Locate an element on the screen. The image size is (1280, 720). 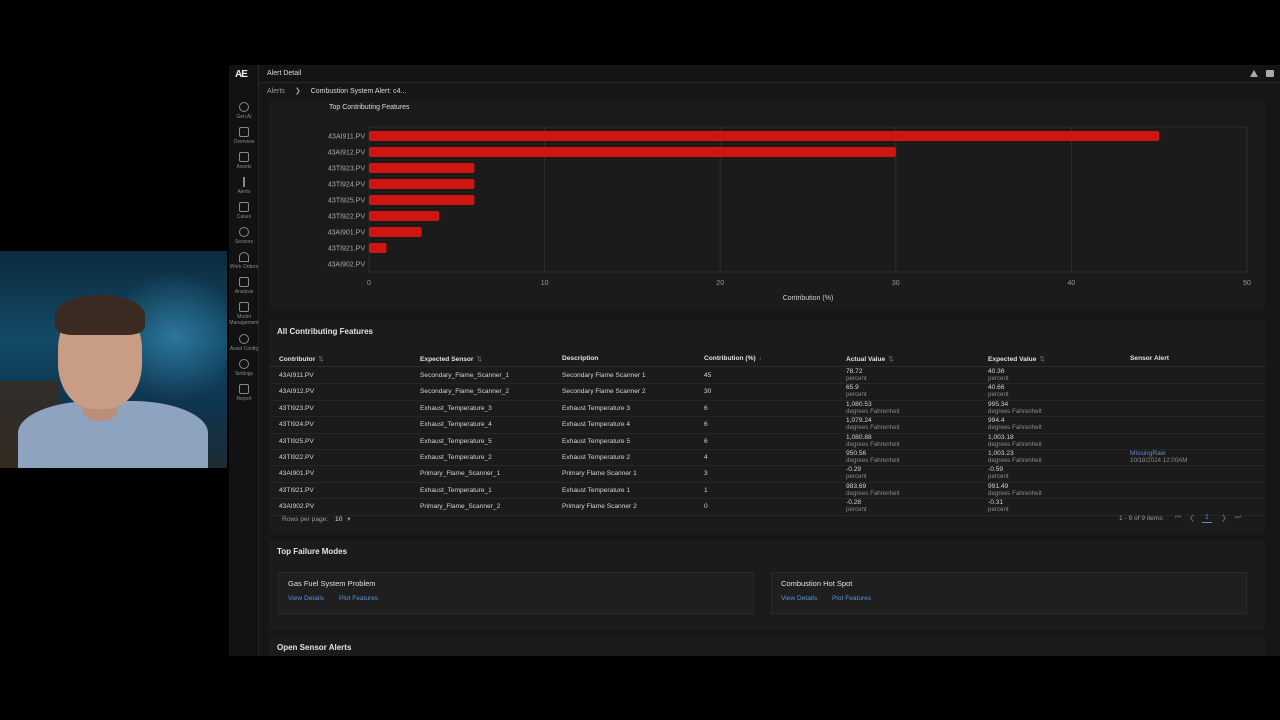
sidebar-item-settings: Settings is located at coordinates (244, 368).